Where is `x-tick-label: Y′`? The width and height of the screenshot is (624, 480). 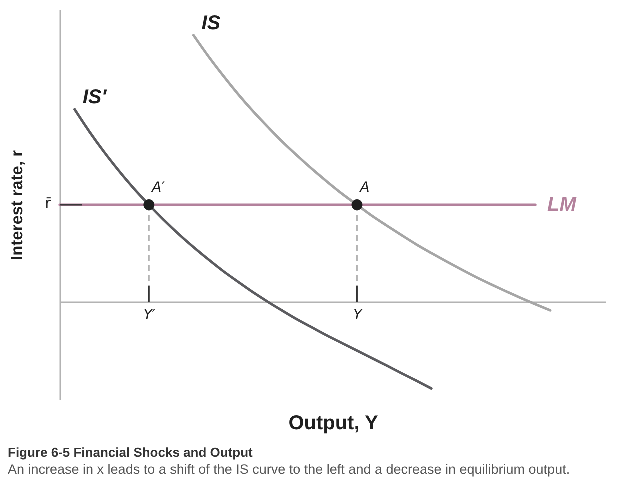
x-tick-label: Y′ is located at coordinates (150, 316).